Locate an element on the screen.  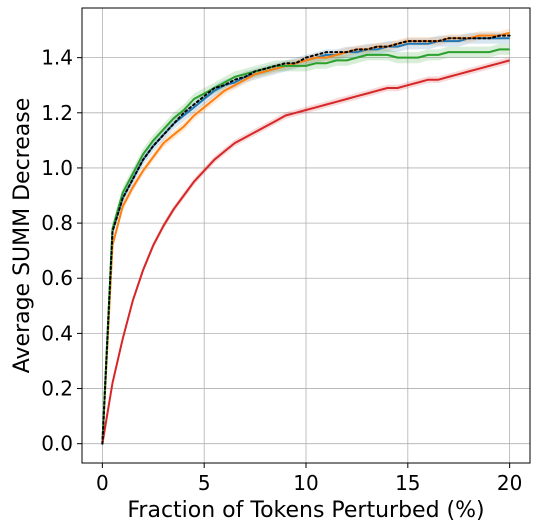
x-tick-label: 20 is located at coordinates (509, 483).